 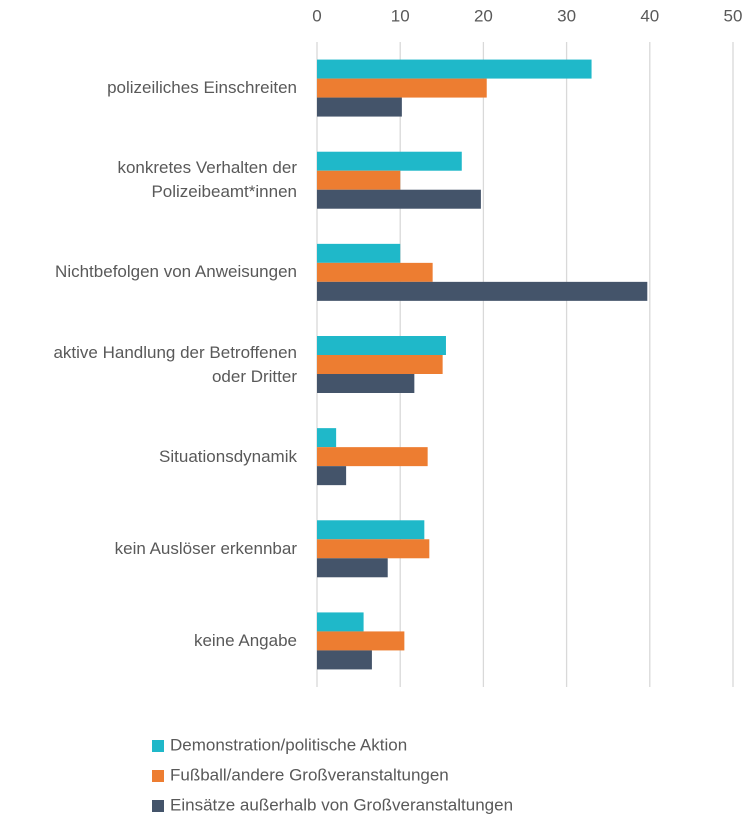 What do you see at coordinates (316, 15) in the screenshot?
I see `x-tick-label: 0` at bounding box center [316, 15].